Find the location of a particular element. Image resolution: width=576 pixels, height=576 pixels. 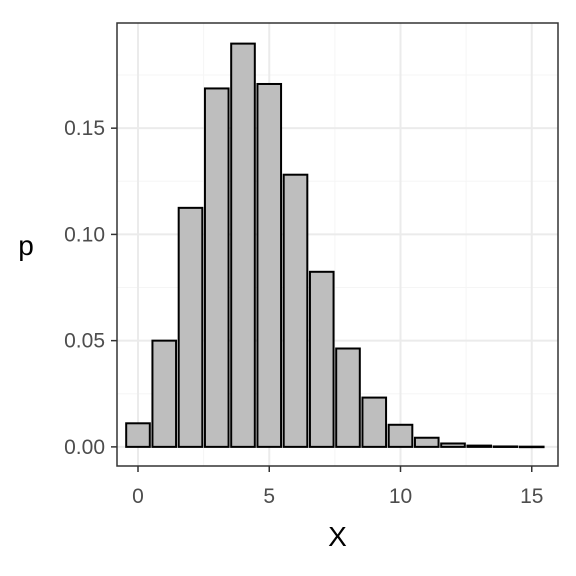

x-tick-label: 5 is located at coordinates (269, 496).